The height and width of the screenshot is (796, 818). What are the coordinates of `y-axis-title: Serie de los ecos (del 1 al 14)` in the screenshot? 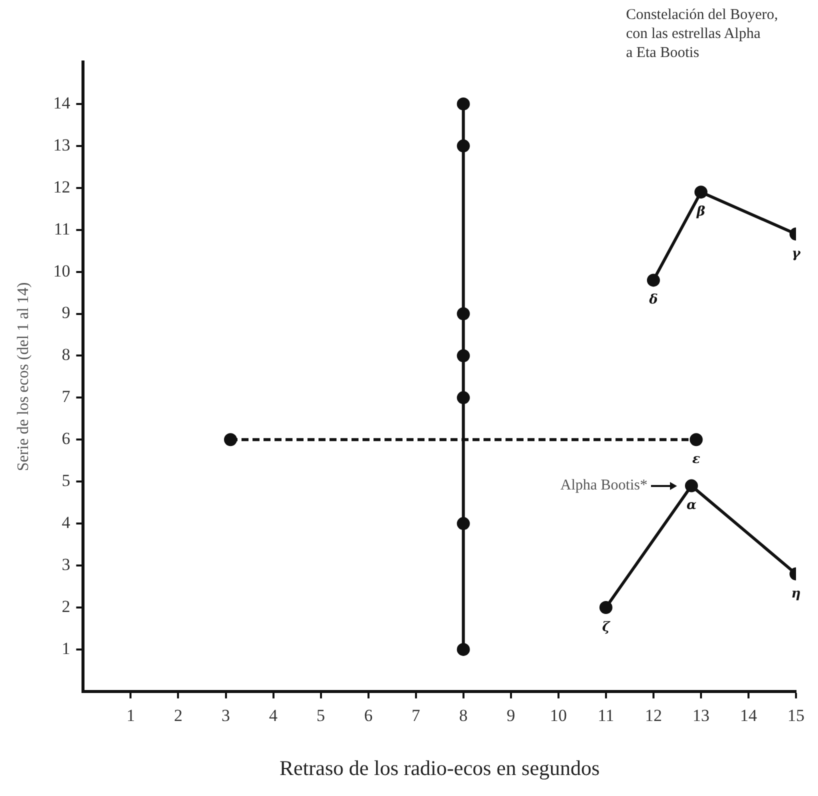 It's located at (23, 377).